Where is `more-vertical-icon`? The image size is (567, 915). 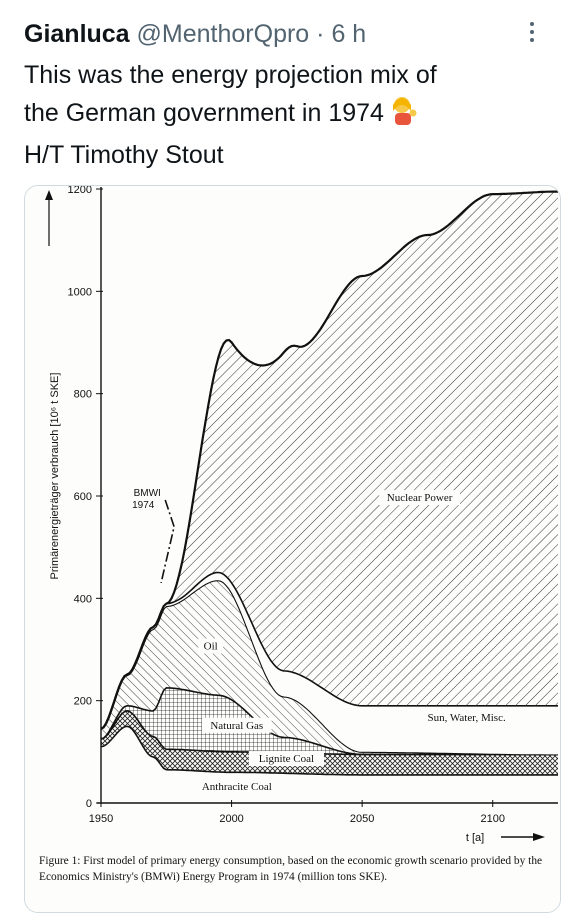 more-vertical-icon is located at coordinates (532, 33).